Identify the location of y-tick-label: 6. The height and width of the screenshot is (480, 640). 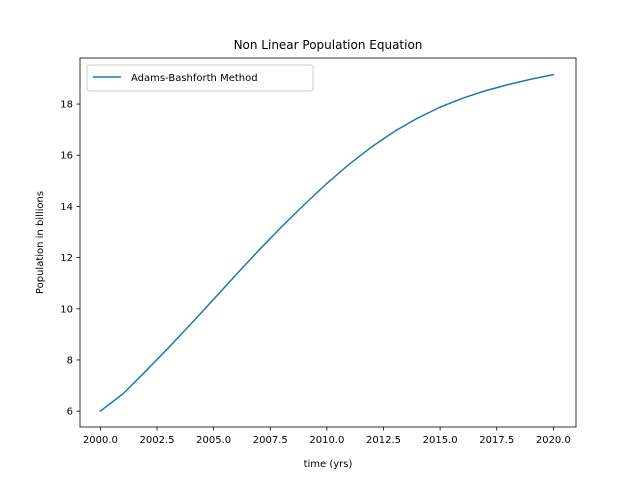
(70, 412).